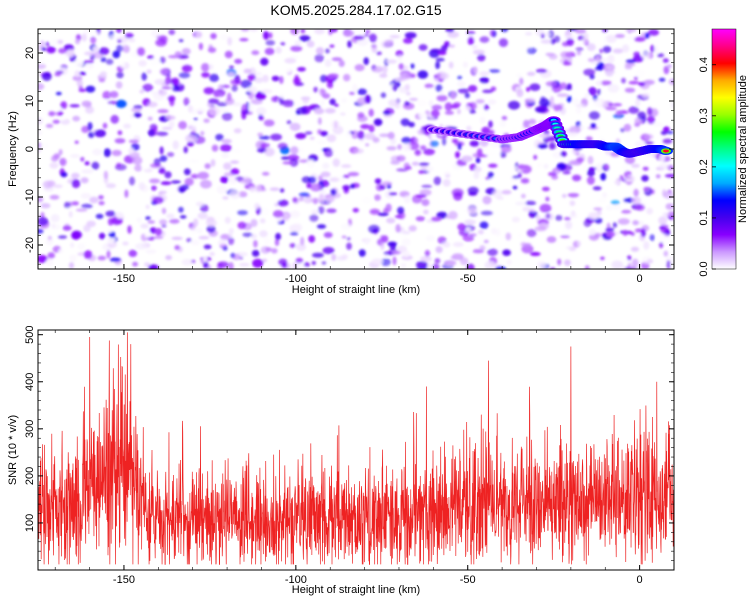 The width and height of the screenshot is (750, 600). What do you see at coordinates (468, 279) in the screenshot?
I see `x-tick-label: -50` at bounding box center [468, 279].